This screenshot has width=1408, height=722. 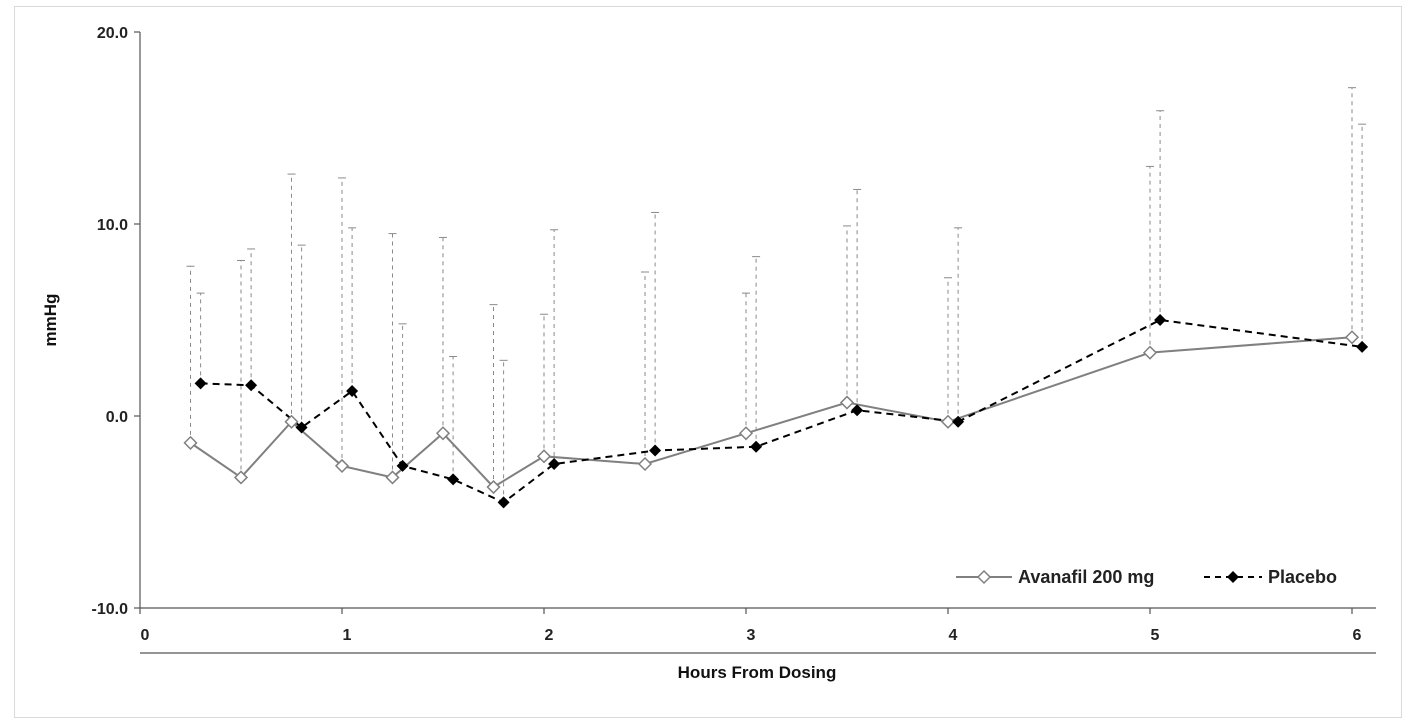 I want to click on y-tick-label: -10.0, so click(x=110, y=609).